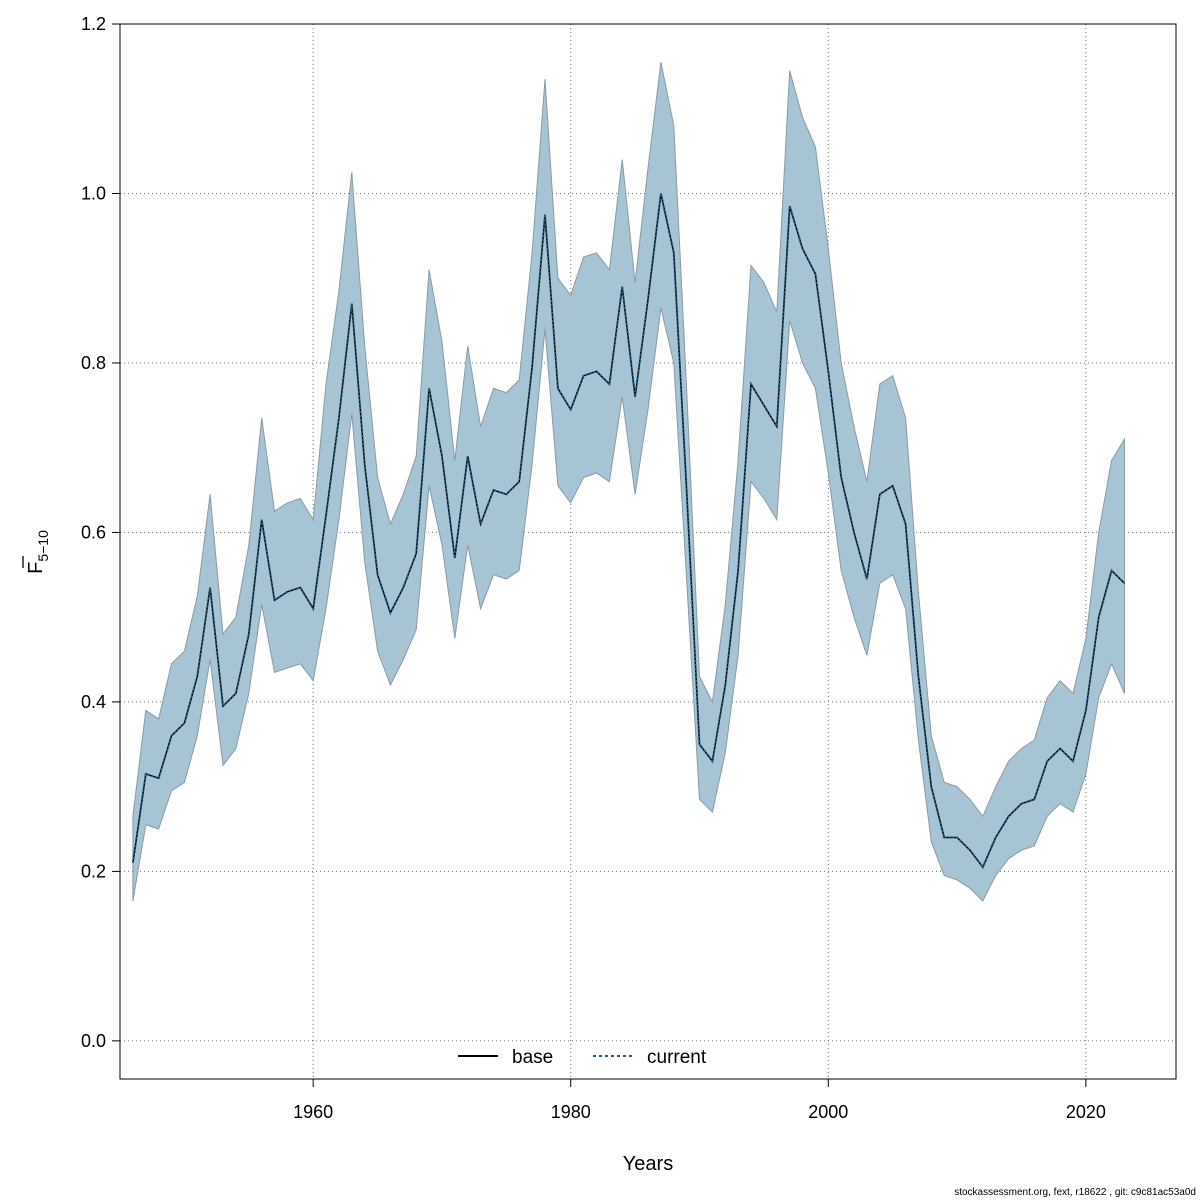 The width and height of the screenshot is (1200, 1200). I want to click on y-tick-label-0: 0.0, so click(93, 1041).